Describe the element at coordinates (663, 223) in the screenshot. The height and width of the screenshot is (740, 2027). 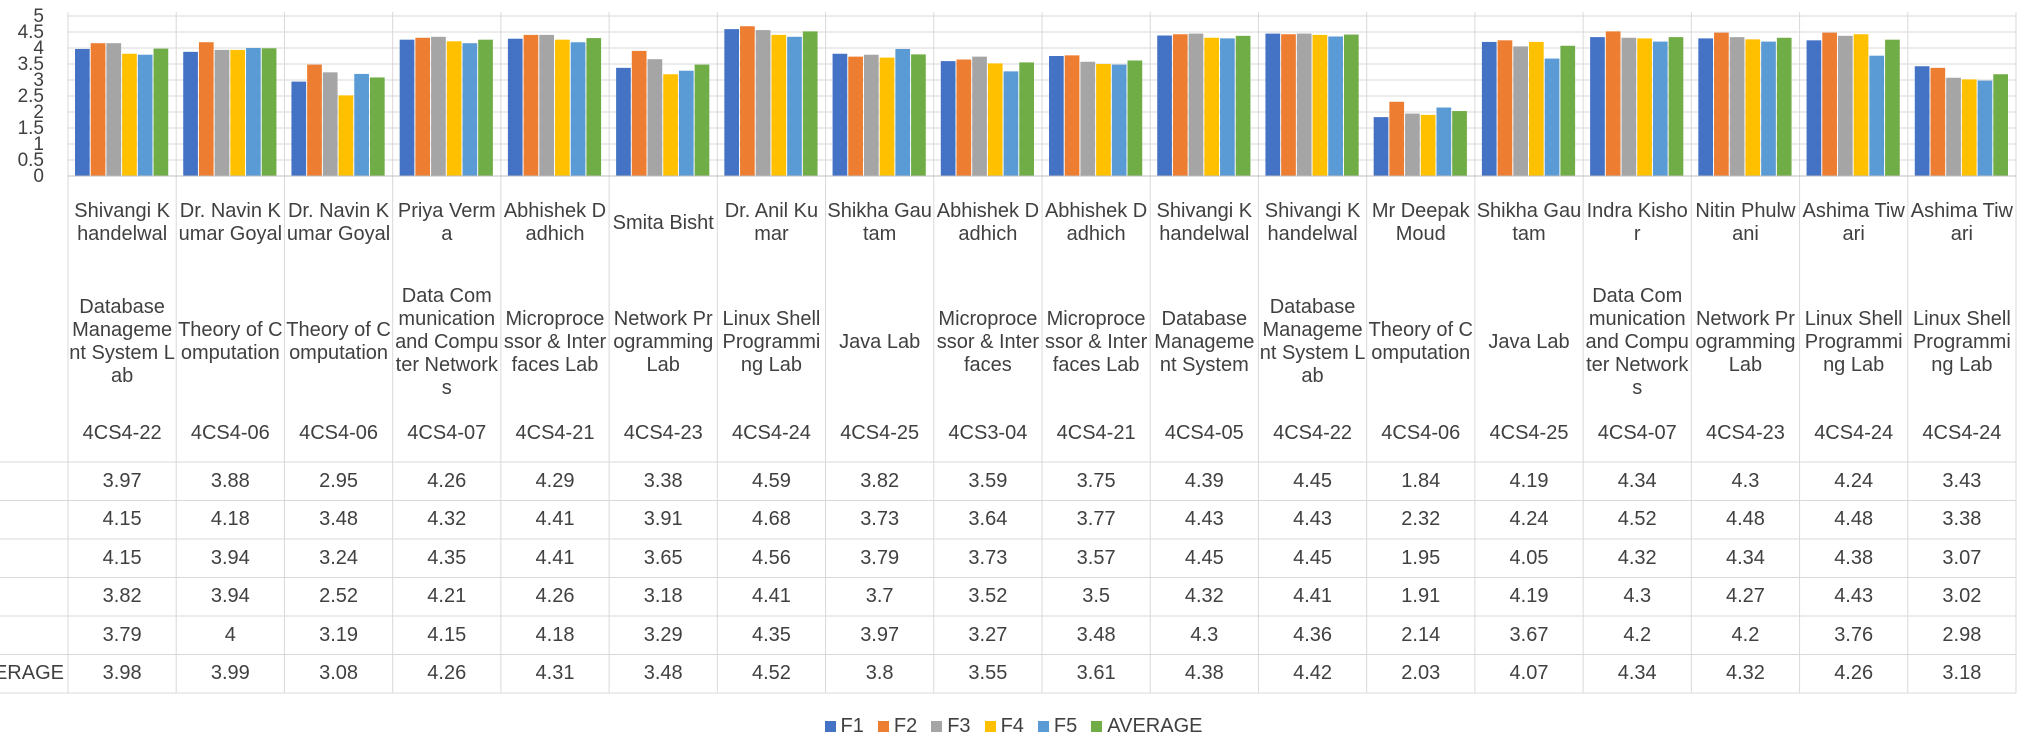
I see `teacher-name: Smita Bisht` at that location.